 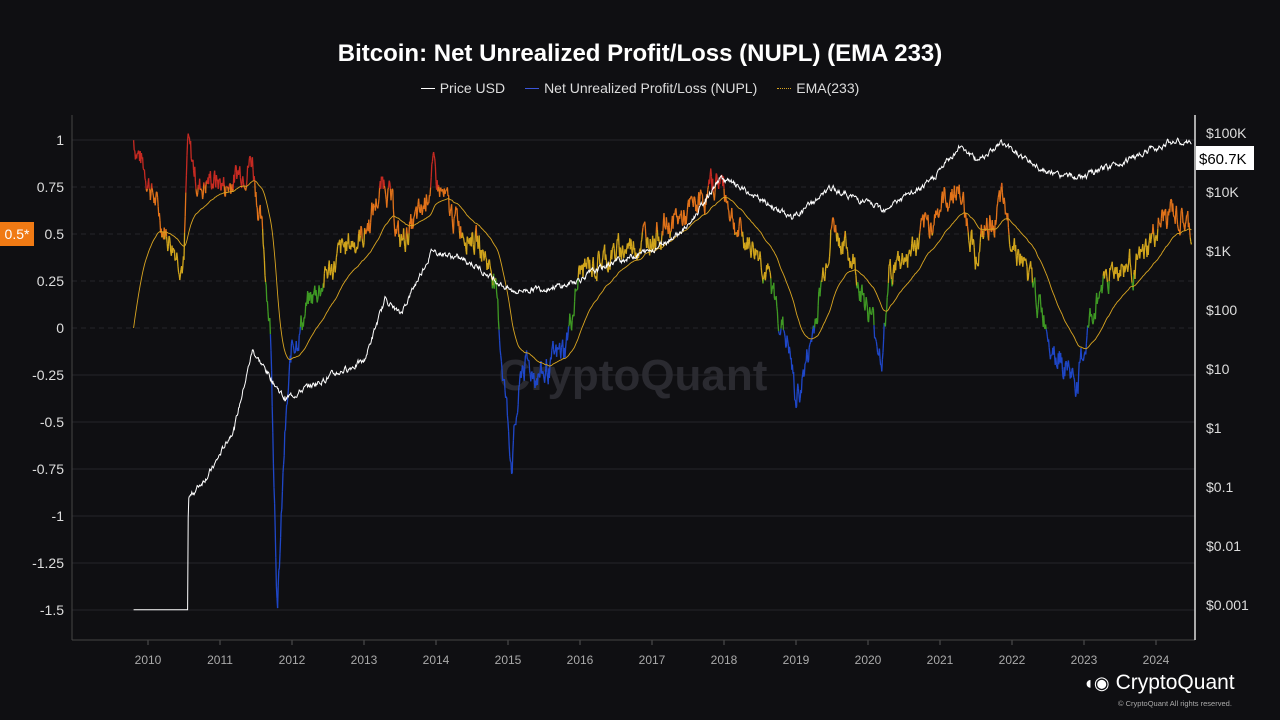 I want to click on y-left-tick: -0.75, so click(x=48, y=469).